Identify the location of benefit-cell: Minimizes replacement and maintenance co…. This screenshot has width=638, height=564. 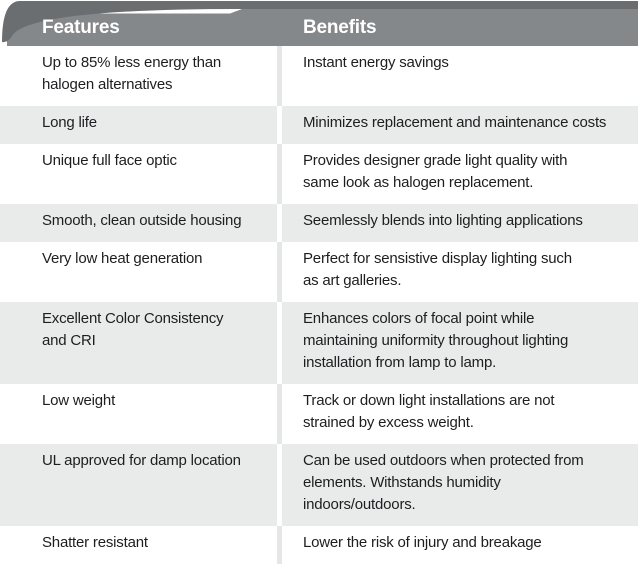
(460, 125).